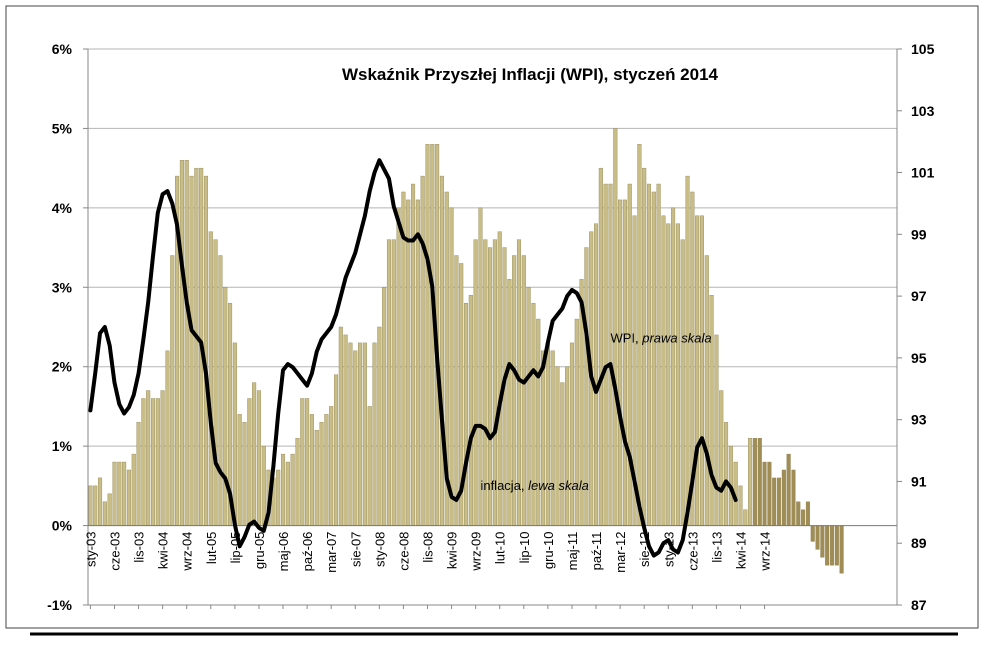  I want to click on x-tick-label: kwi-09, so click(452, 551).